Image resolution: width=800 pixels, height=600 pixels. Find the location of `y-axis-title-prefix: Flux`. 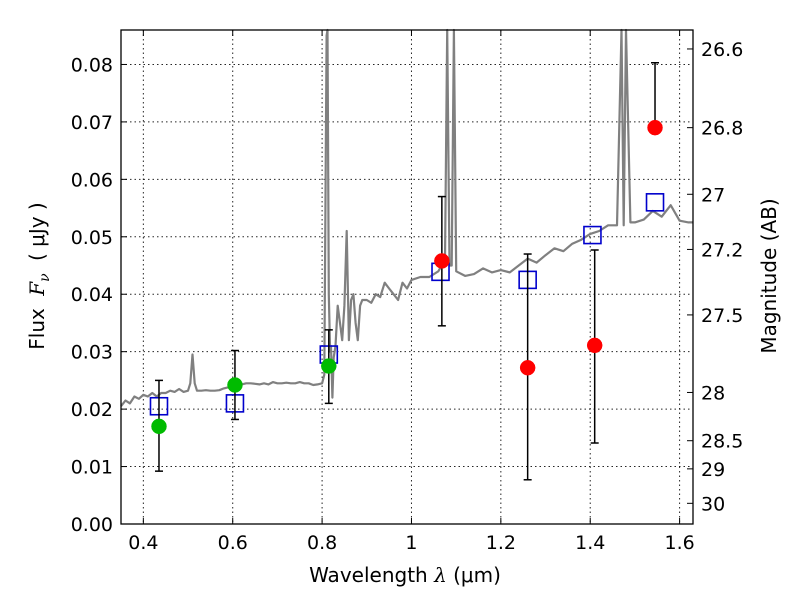

y-axis-title-prefix: Flux is located at coordinates (37, 329).